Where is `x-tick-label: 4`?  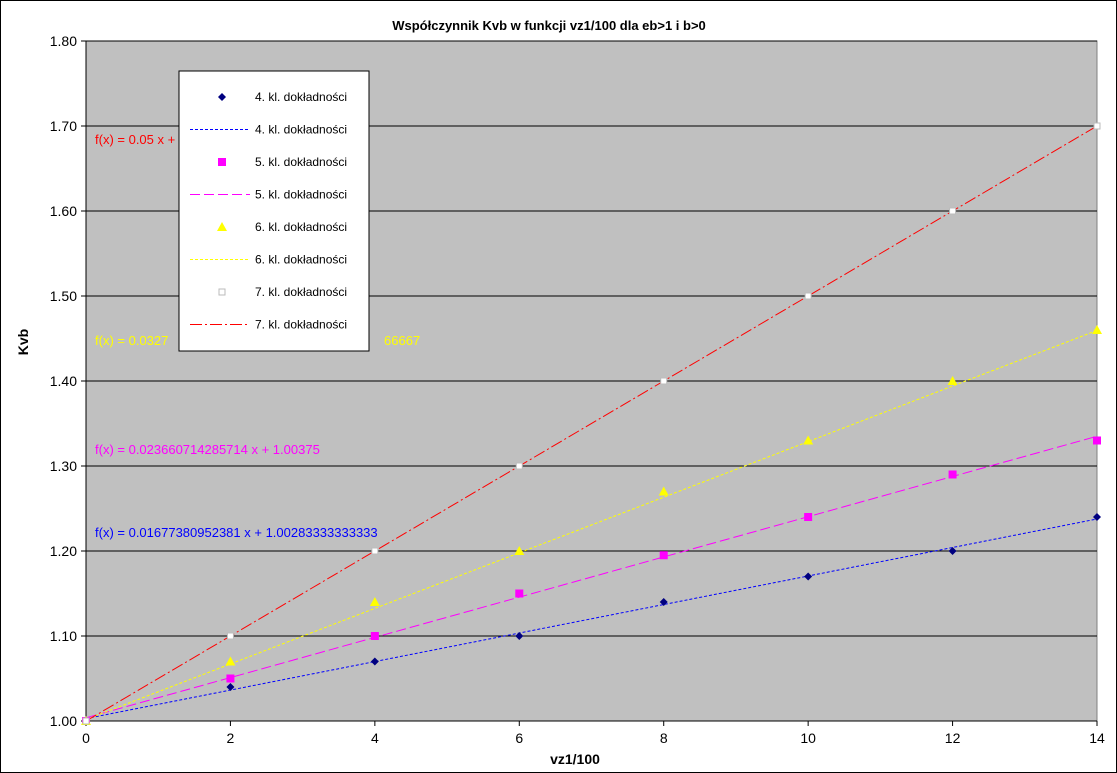 x-tick-label: 4 is located at coordinates (375, 738).